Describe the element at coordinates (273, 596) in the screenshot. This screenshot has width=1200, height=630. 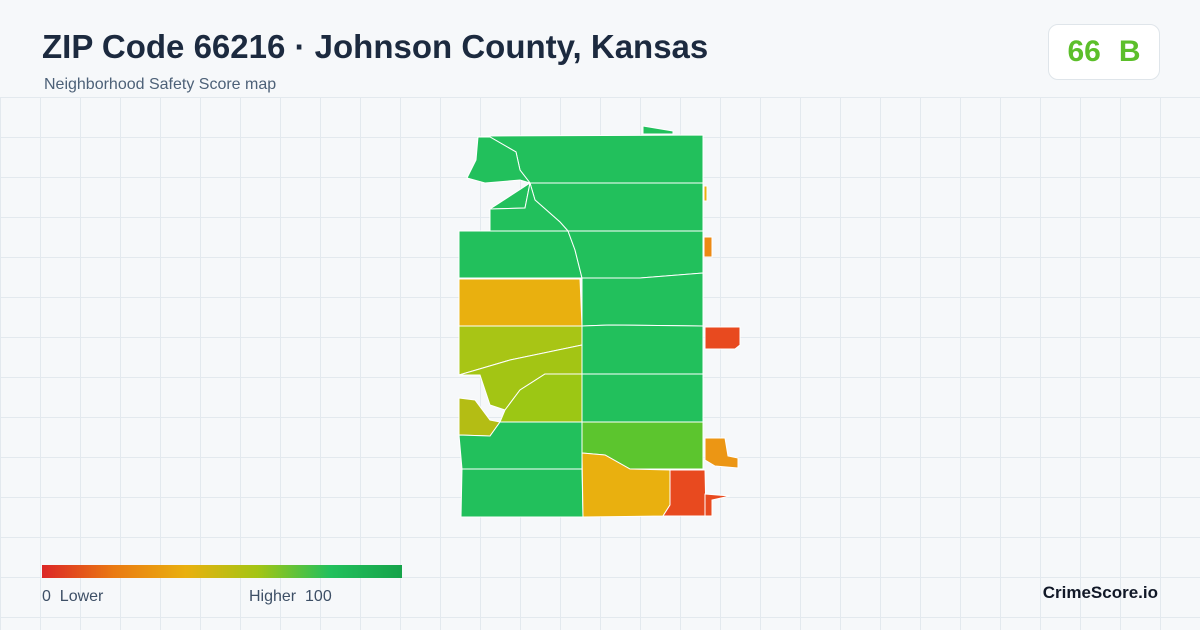
I see `legend-max-label: Higher` at that location.